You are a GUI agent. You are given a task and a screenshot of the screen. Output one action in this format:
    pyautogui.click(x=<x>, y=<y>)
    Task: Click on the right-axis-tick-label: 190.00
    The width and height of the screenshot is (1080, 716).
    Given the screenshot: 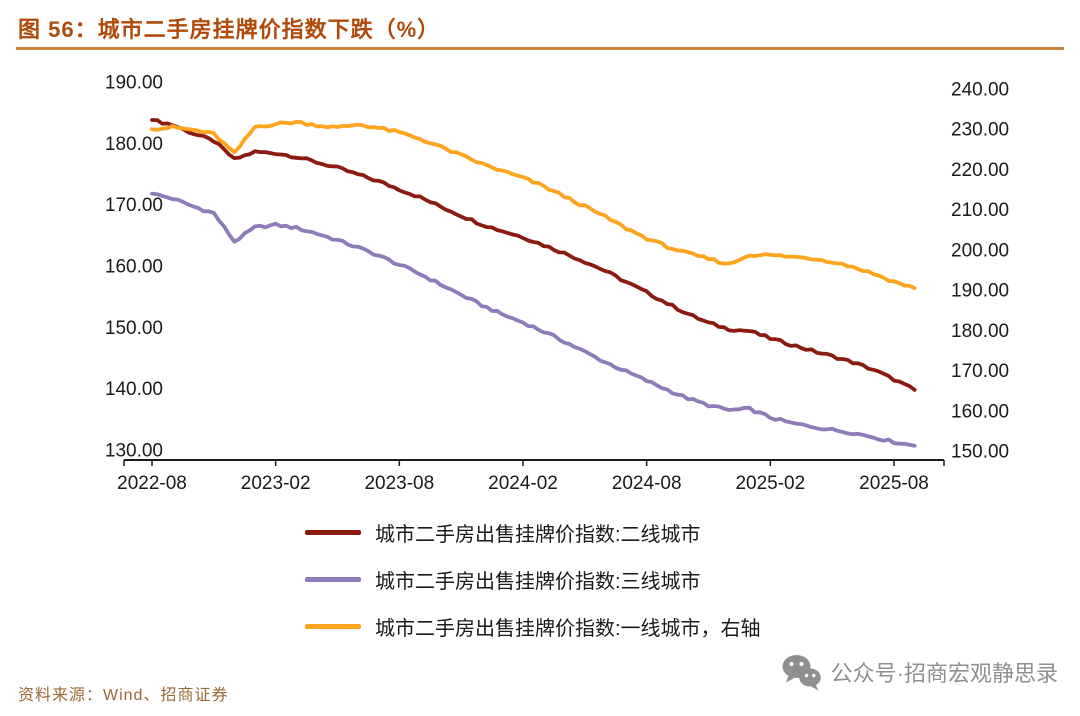 What is the action you would take?
    pyautogui.click(x=980, y=291)
    